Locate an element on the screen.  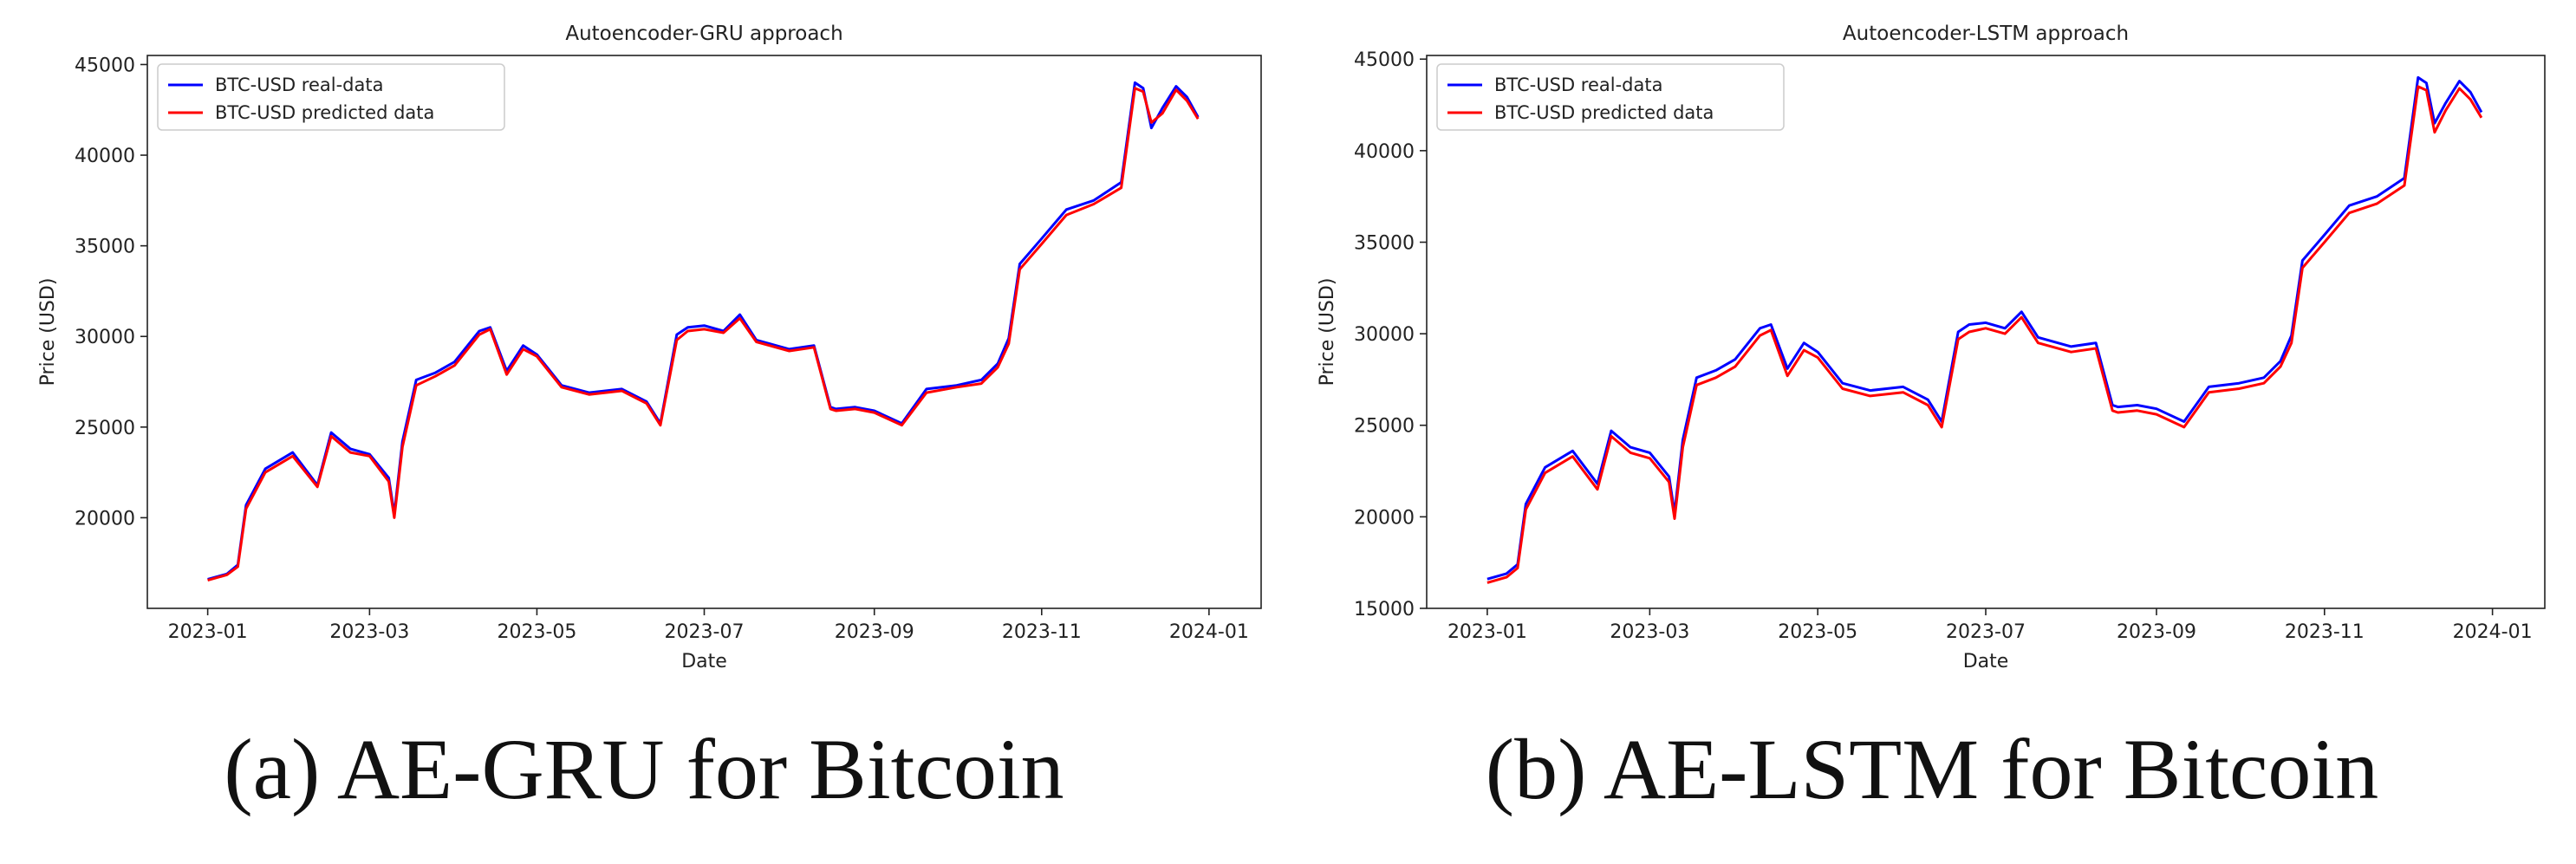
caption-ae-gru: (a) AE-GRU for Bitcoin is located at coordinates (644, 769).